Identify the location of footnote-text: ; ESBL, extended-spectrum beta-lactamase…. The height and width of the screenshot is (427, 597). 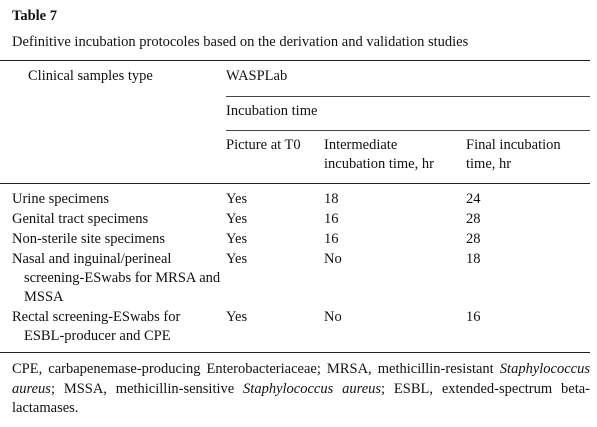
(301, 398).